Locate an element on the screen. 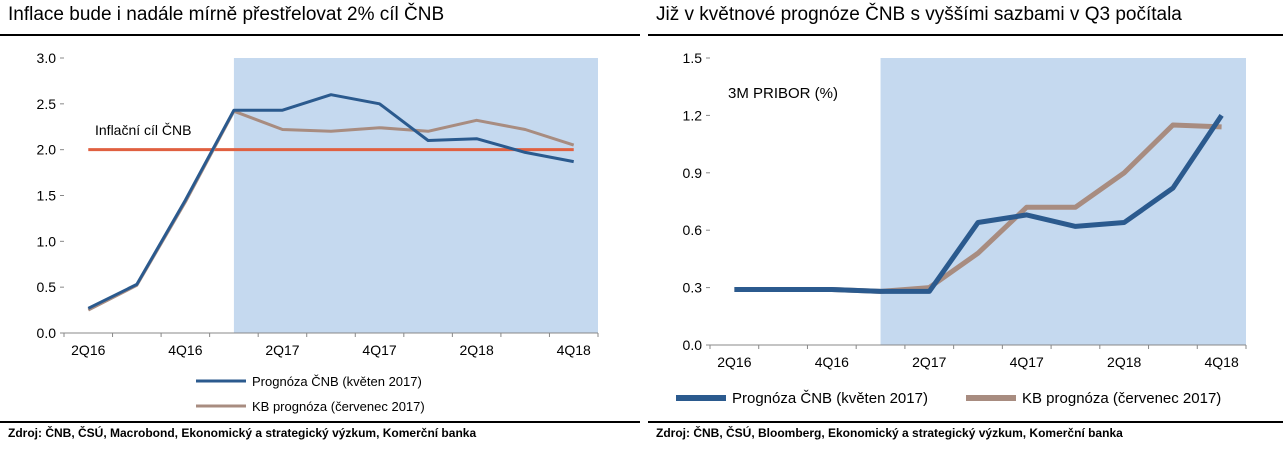  y-tick-label: 0.9 is located at coordinates (693, 173).